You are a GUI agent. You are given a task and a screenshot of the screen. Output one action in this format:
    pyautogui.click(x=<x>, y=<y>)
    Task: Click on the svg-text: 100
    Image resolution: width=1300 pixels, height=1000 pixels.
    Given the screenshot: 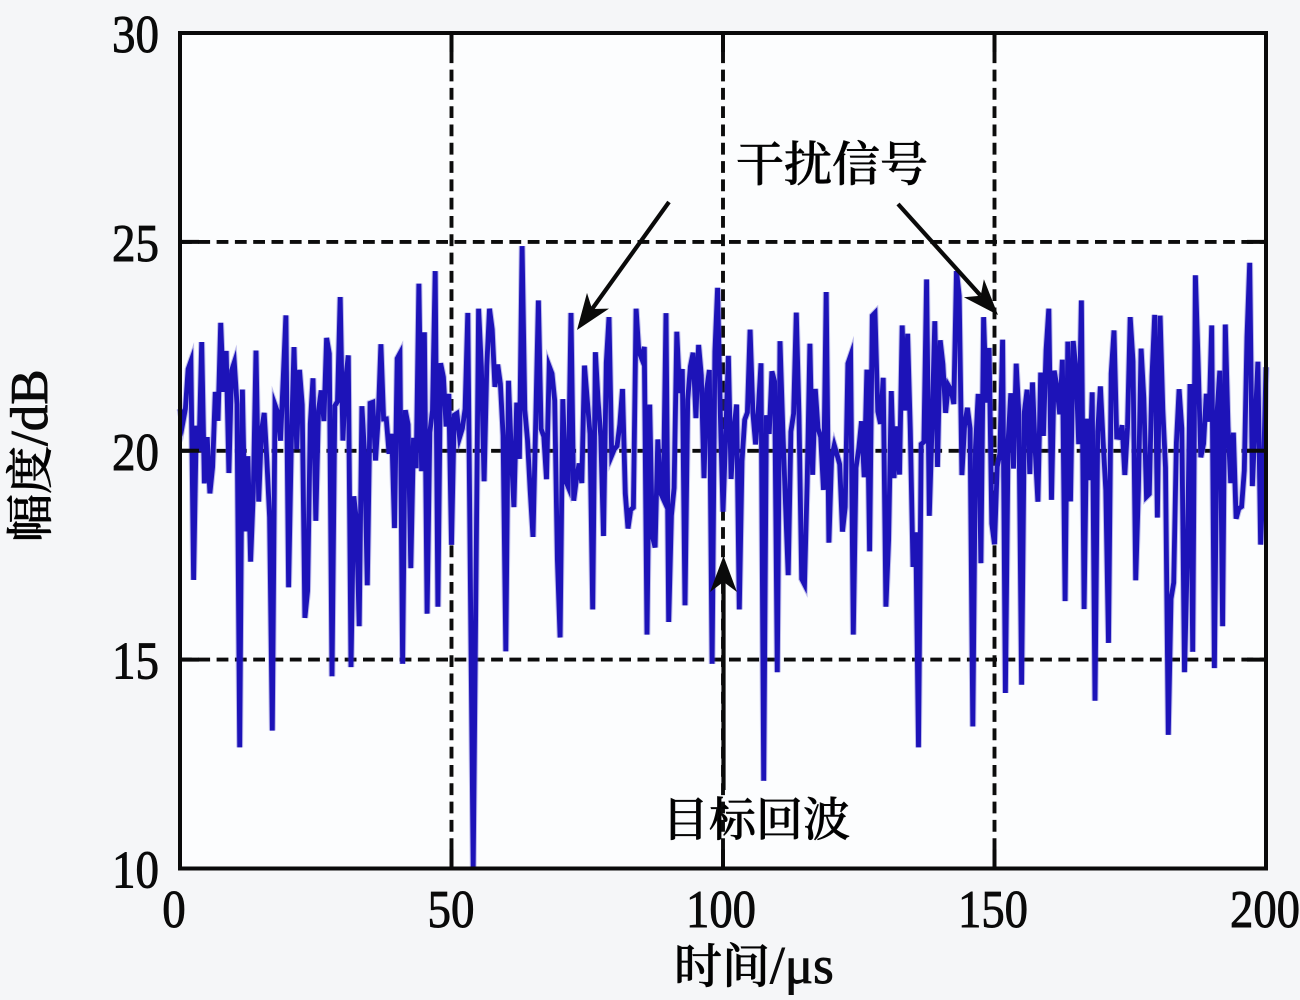 What is the action you would take?
    pyautogui.click(x=721, y=910)
    